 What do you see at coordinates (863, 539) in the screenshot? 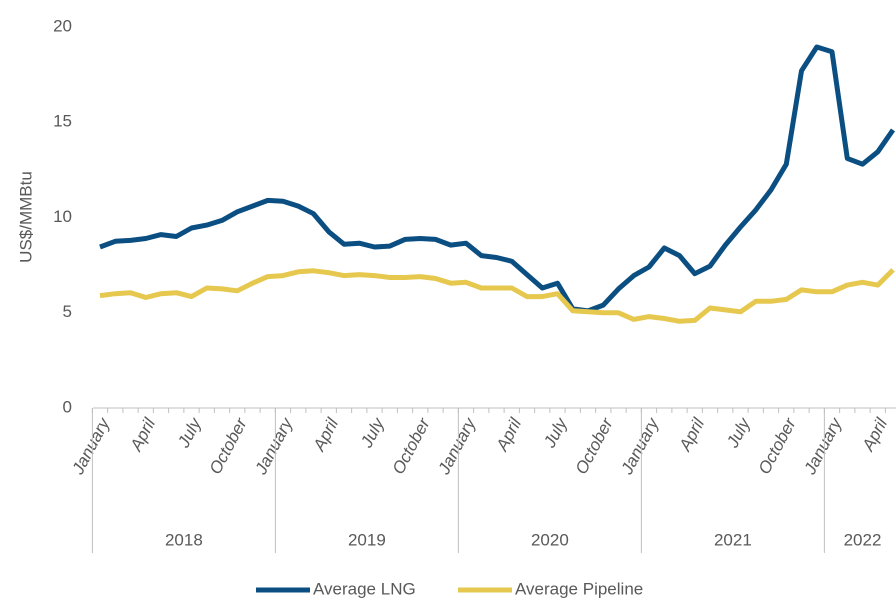
I see `year-label: 2022` at bounding box center [863, 539].